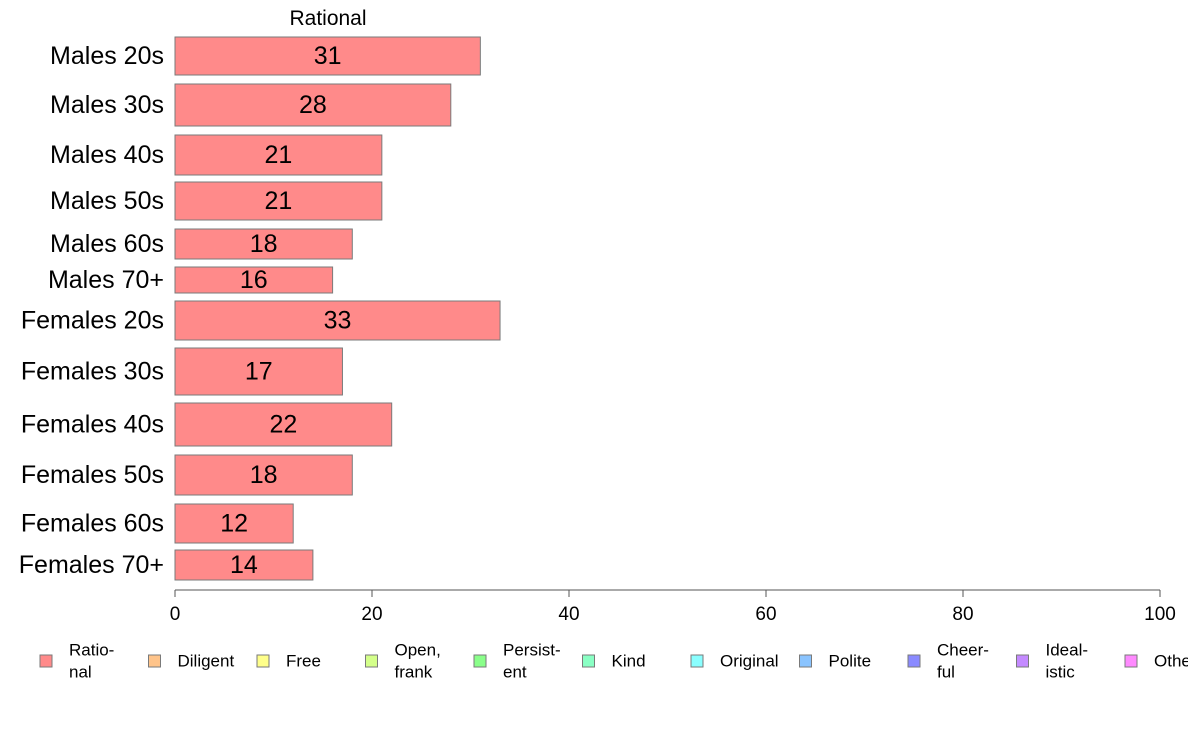  Describe the element at coordinates (1171, 661) in the screenshot. I see `legend-label: Other` at that location.